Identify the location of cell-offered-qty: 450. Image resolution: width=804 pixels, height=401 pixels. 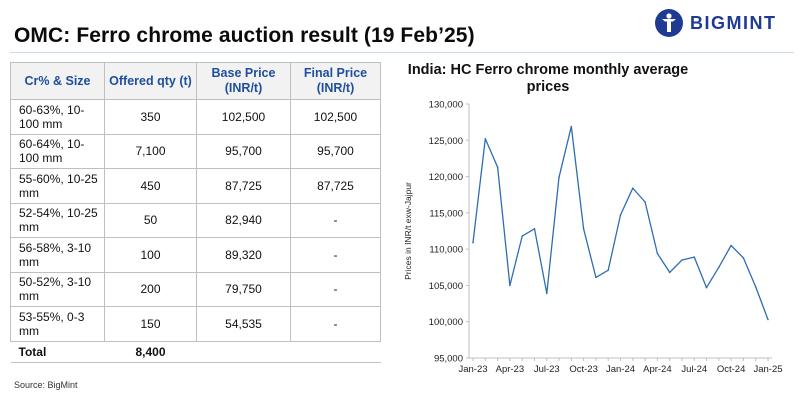
(150, 186).